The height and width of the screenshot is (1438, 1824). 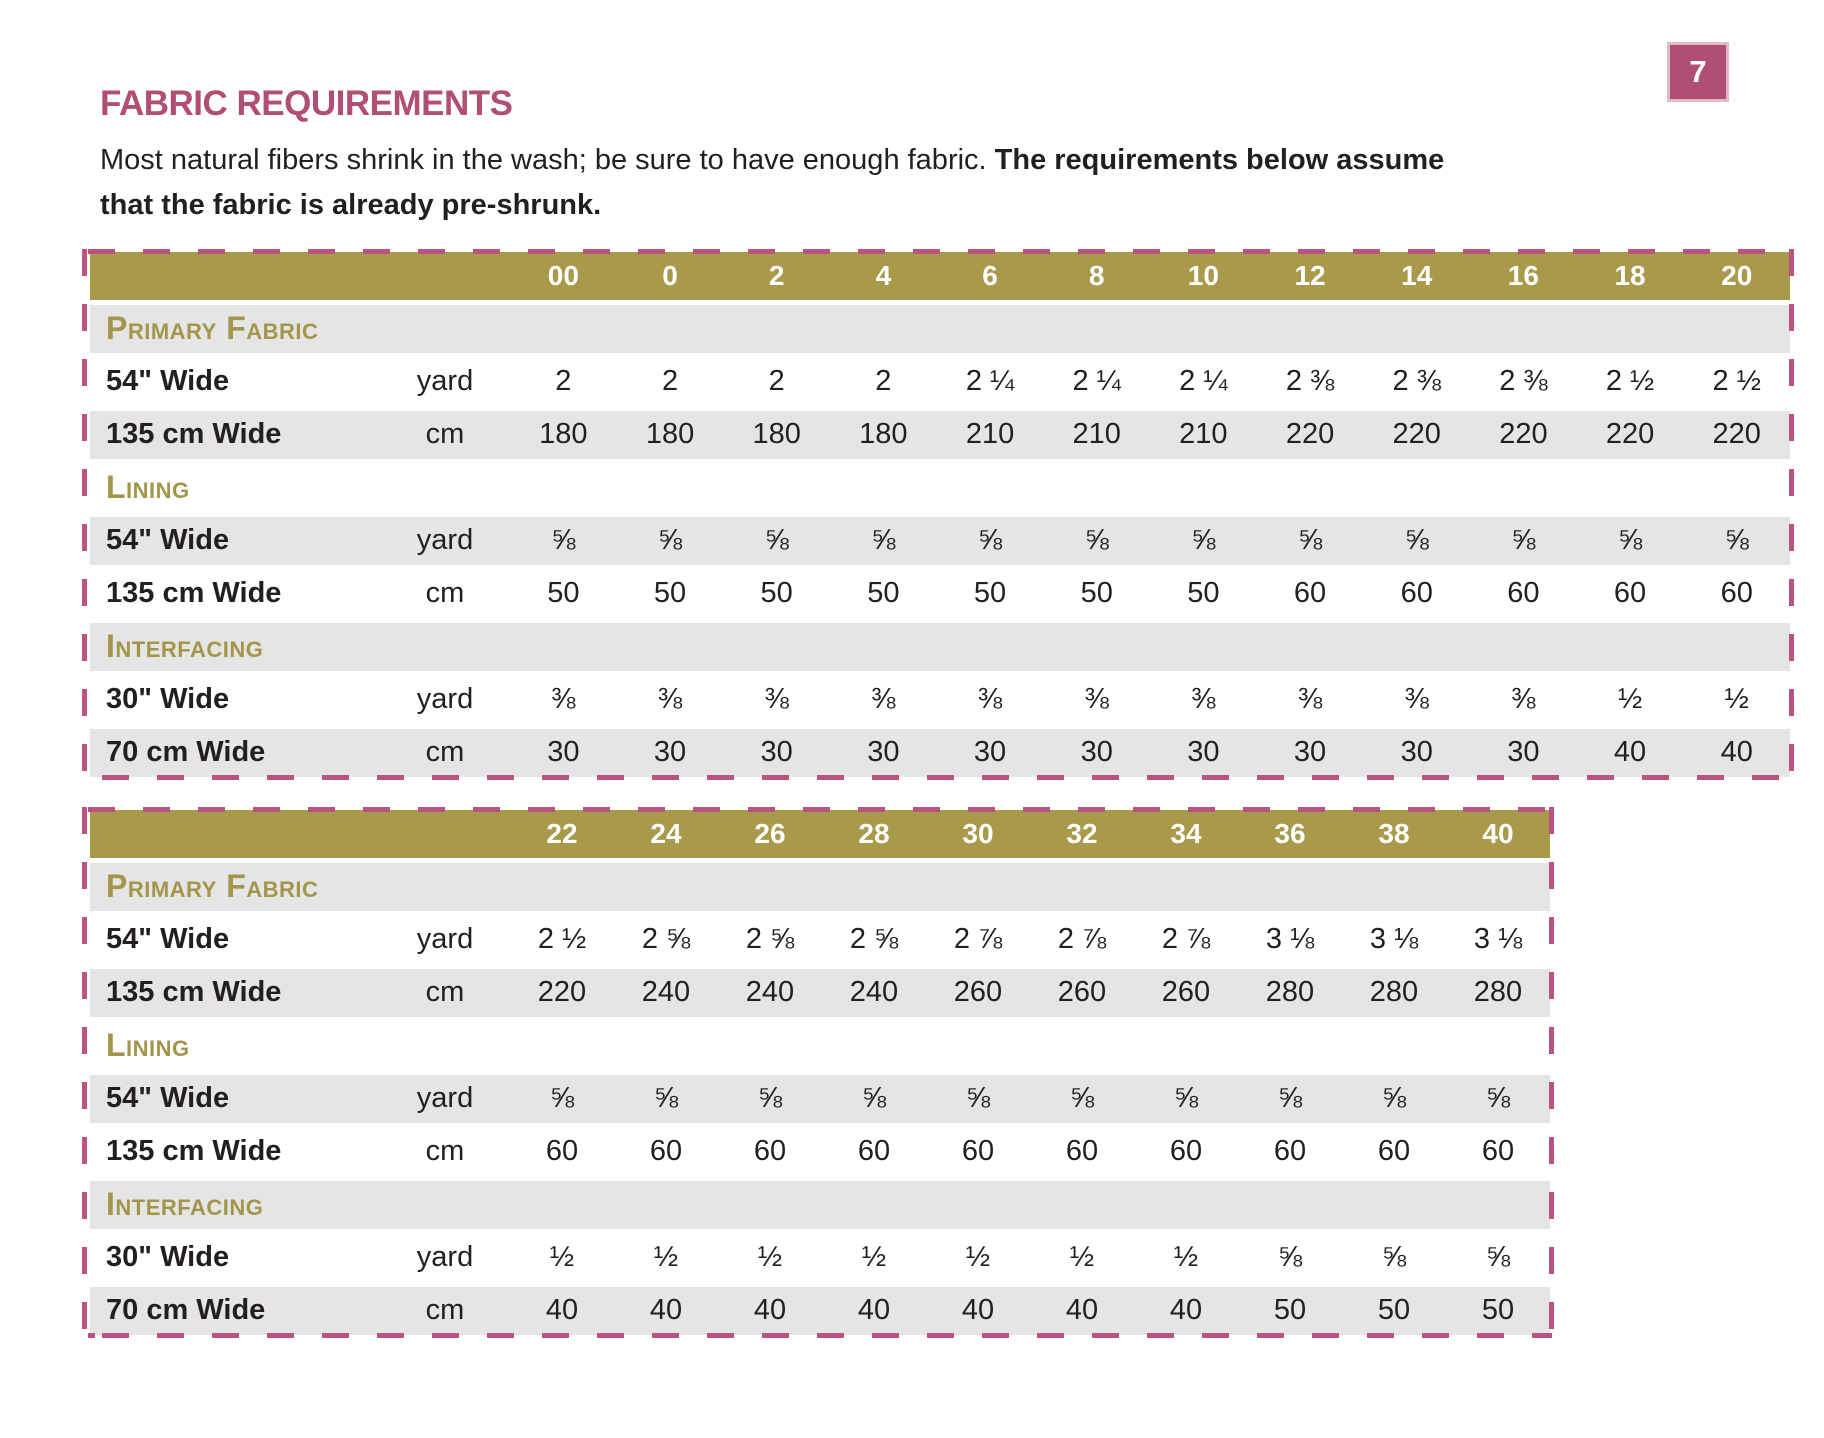 What do you see at coordinates (883, 381) in the screenshot?
I see `value-cell: 2` at bounding box center [883, 381].